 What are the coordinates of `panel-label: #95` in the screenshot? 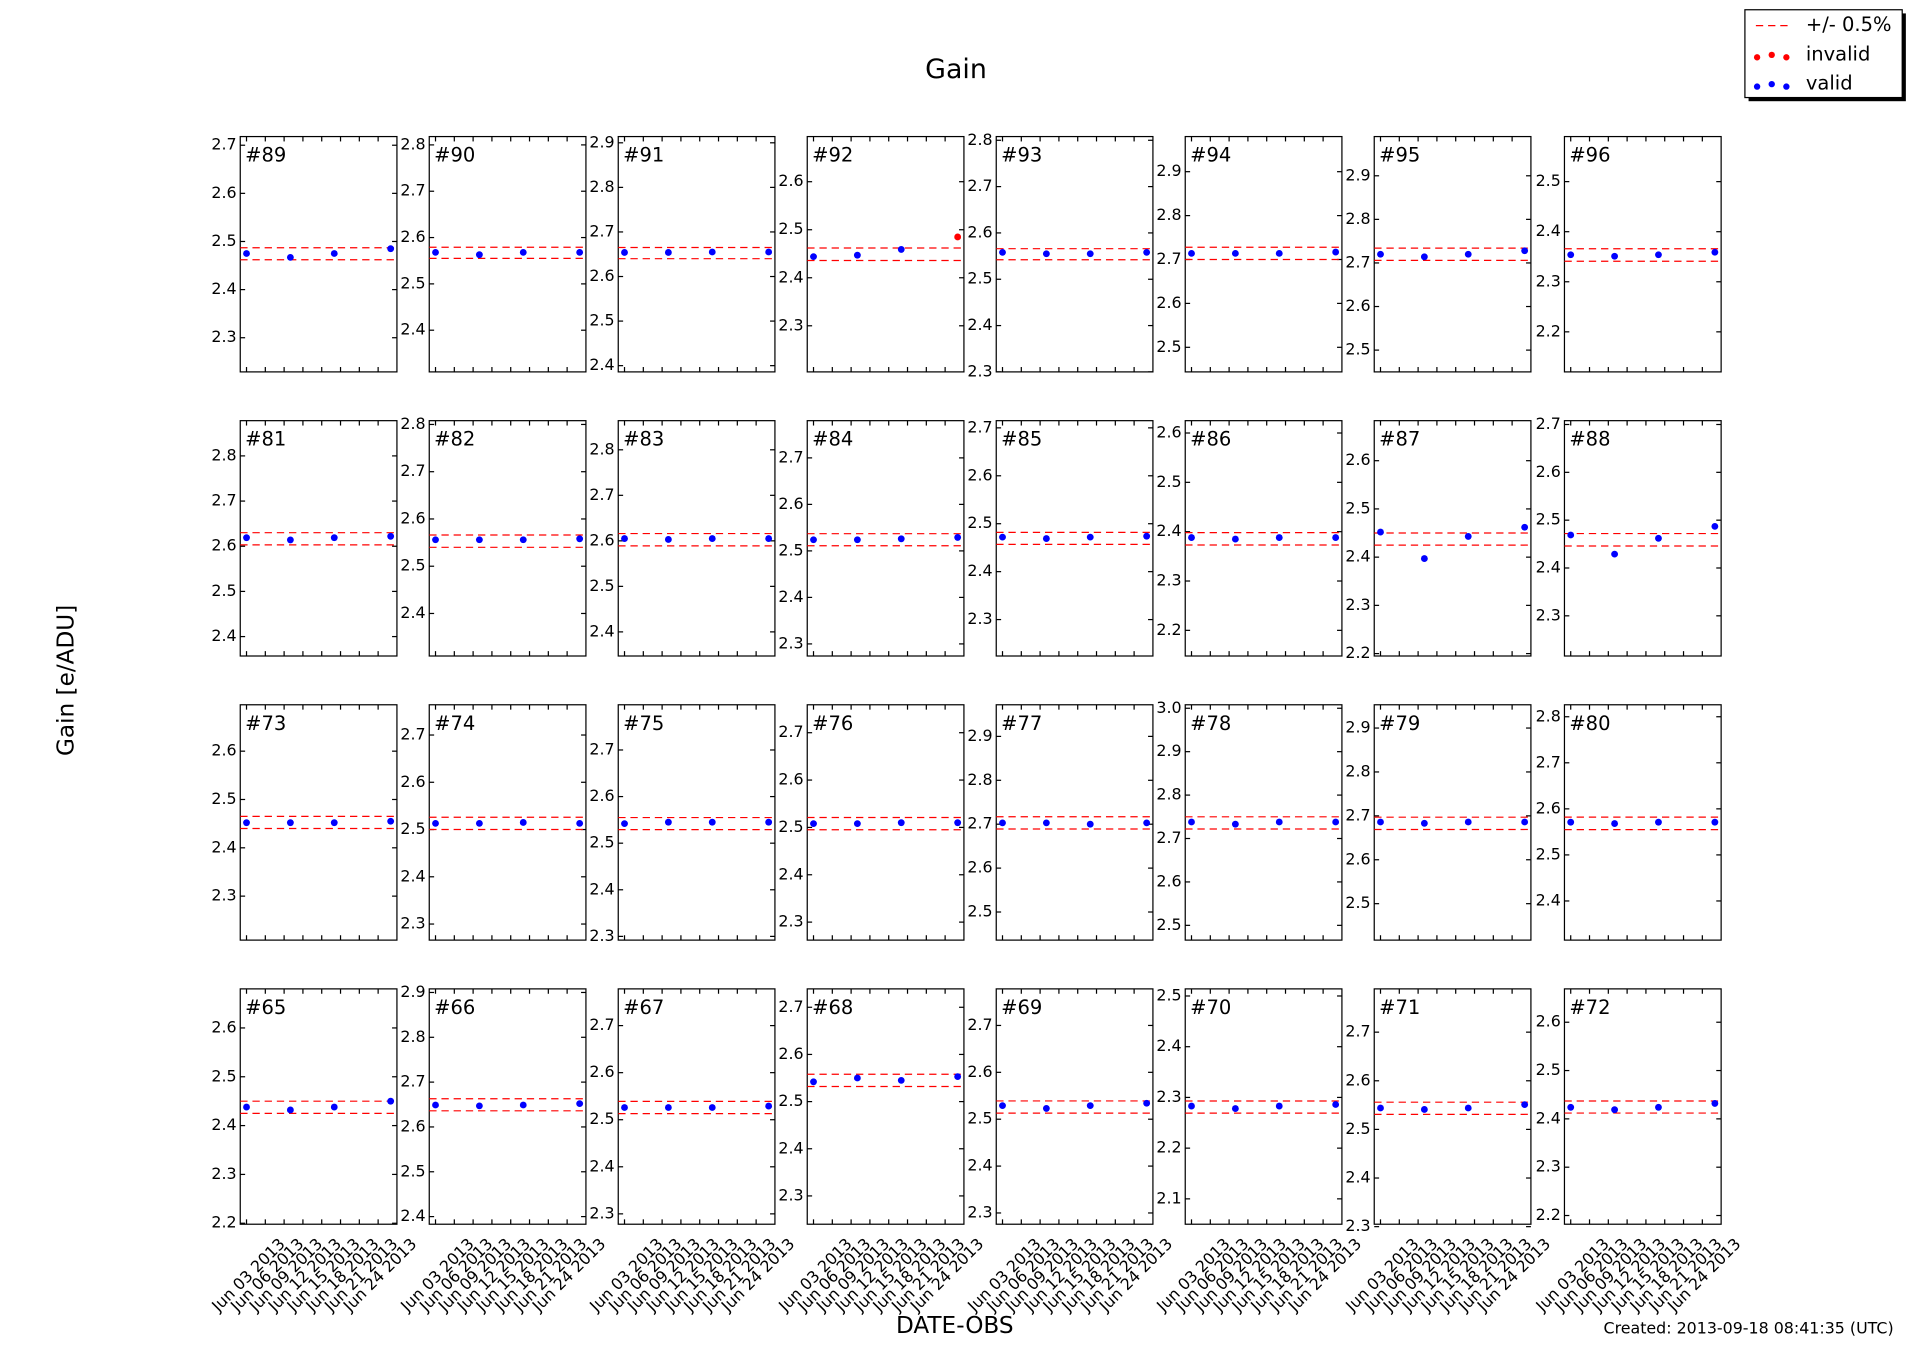 It's located at (1399, 155).